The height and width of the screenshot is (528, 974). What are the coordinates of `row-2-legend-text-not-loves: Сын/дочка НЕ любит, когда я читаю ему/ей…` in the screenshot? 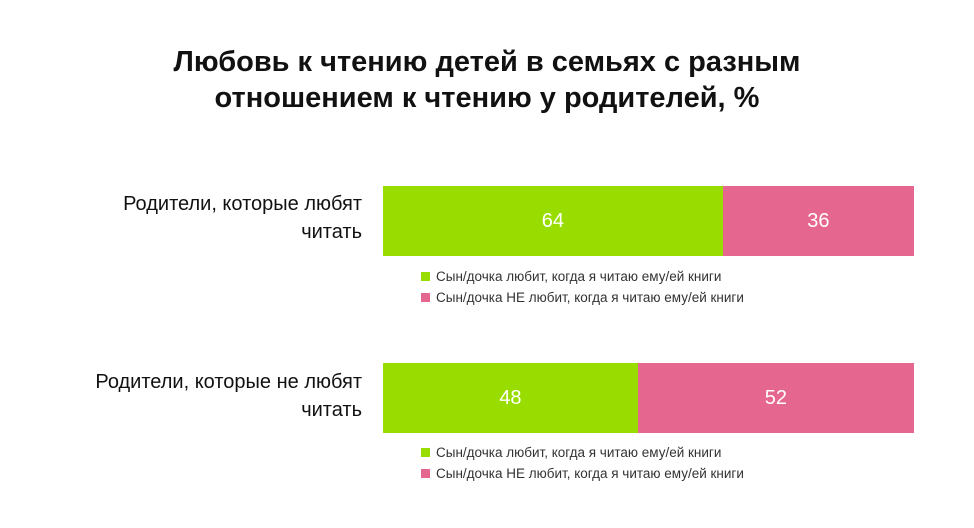 It's located at (590, 473).